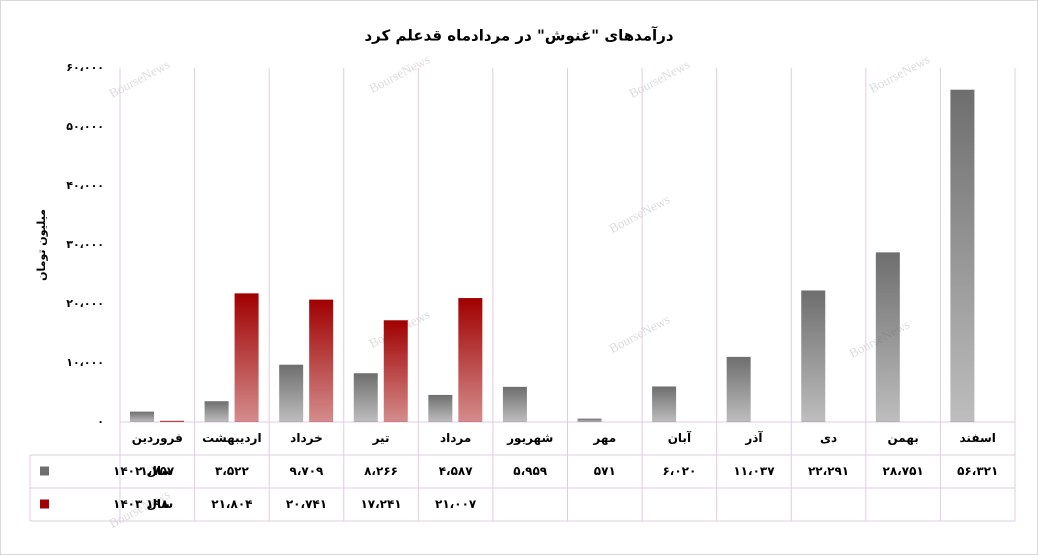 The height and width of the screenshot is (555, 1038). I want to click on data-label: ۱۱،۰۳۷, so click(754, 471).